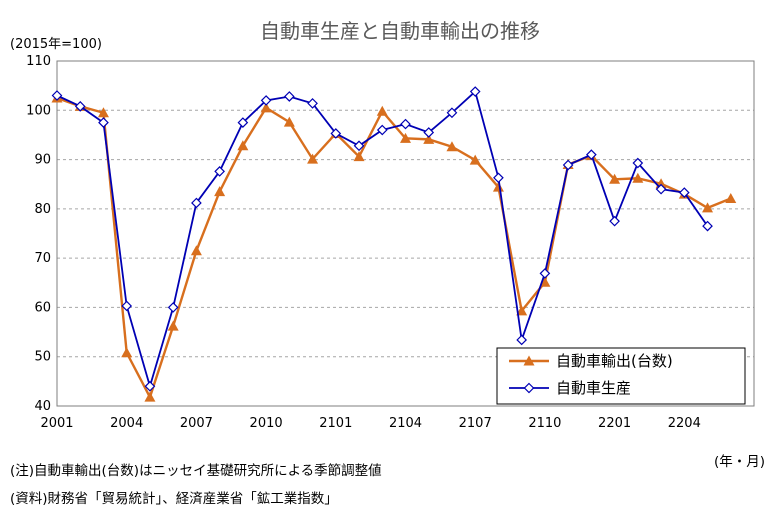 This screenshot has height=521, width=779. Describe the element at coordinates (38, 110) in the screenshot. I see `y-tick-label: 100` at that location.